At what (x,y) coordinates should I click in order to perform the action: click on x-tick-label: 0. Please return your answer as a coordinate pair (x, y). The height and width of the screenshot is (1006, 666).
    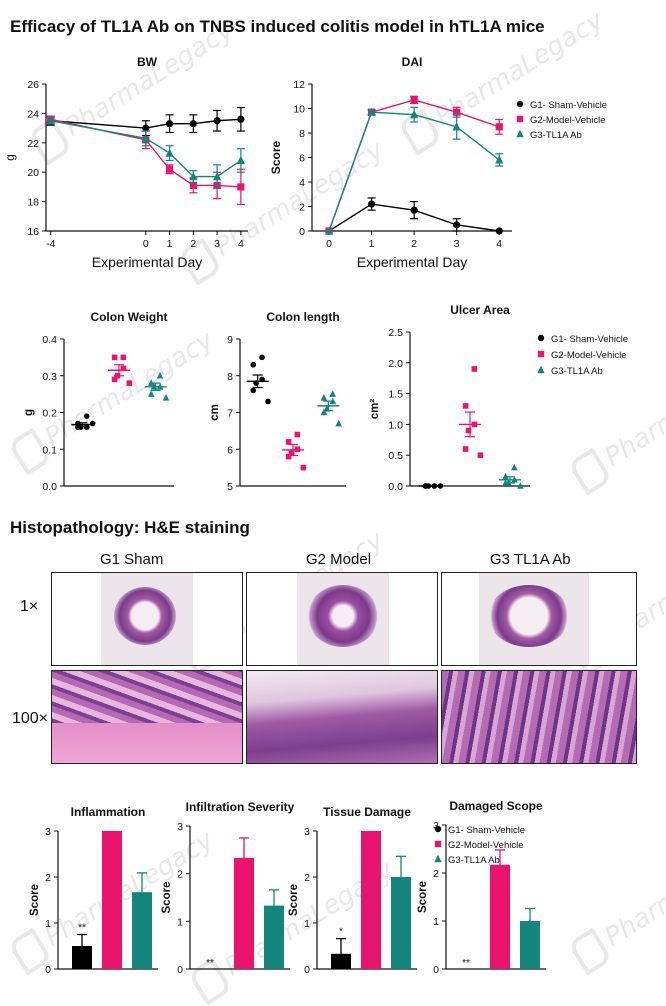
    Looking at the image, I should click on (329, 244).